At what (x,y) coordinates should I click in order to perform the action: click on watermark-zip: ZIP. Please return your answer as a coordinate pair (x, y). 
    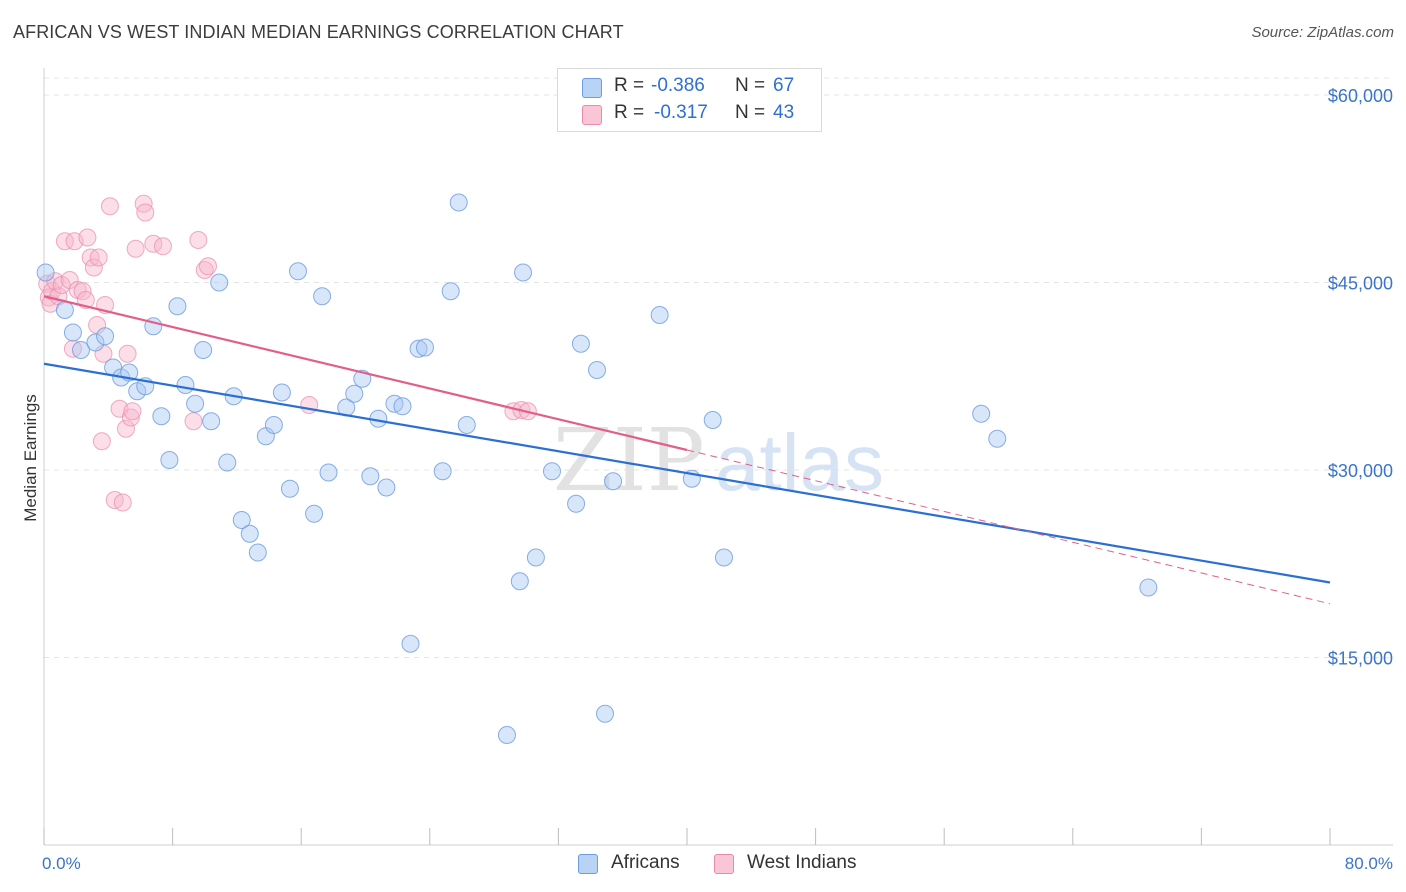
    Looking at the image, I should click on (629, 461).